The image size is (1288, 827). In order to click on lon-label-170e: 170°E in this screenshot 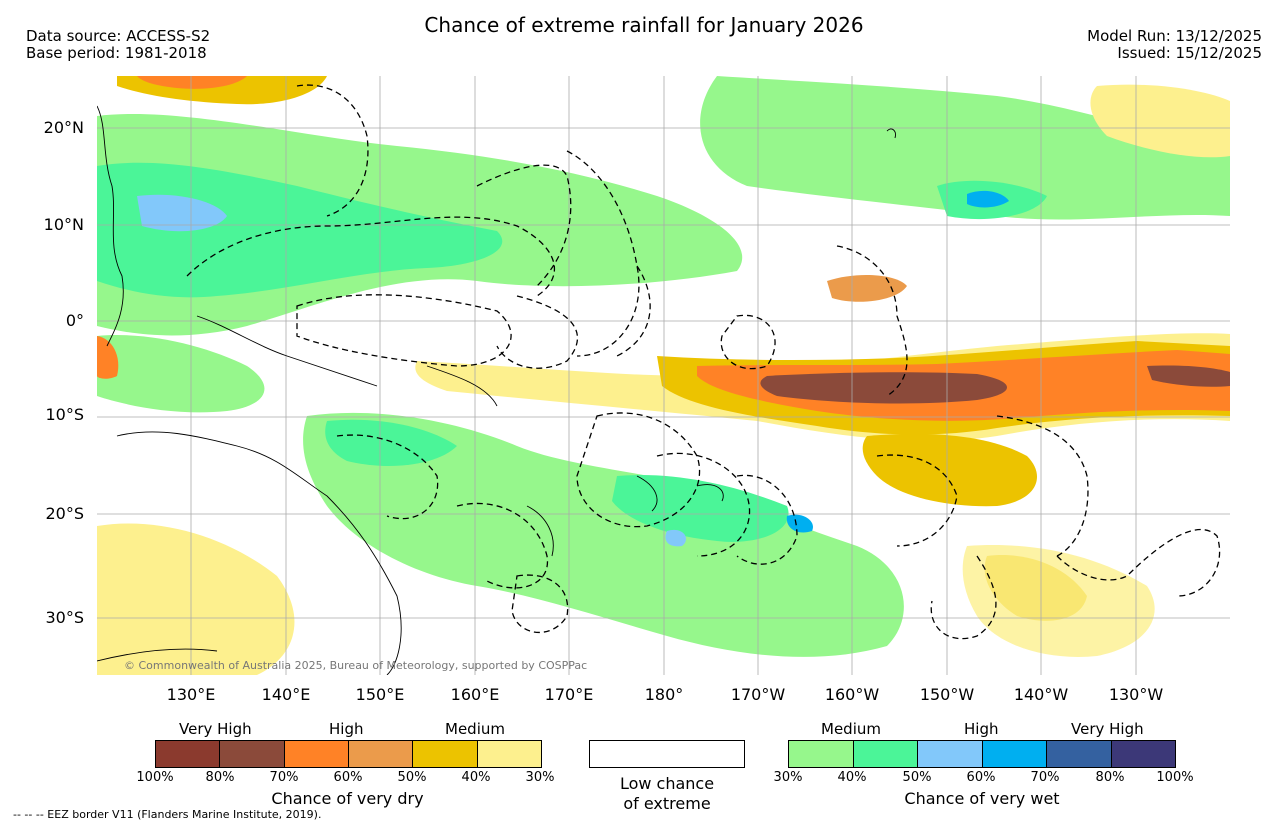, I will do `click(569, 694)`.